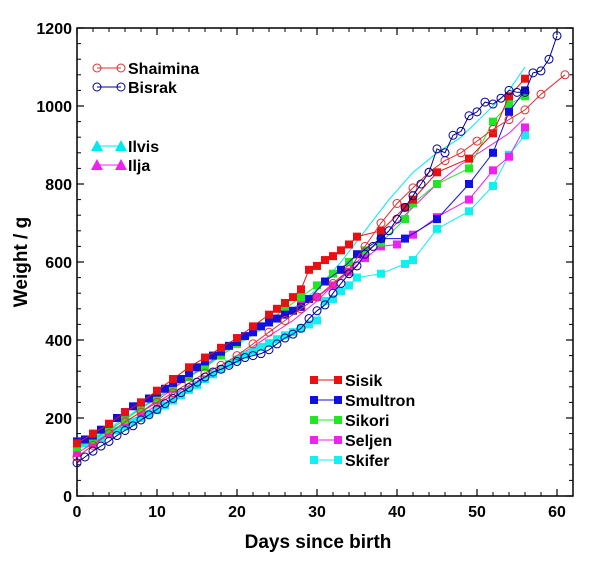 This screenshot has width=596, height=577. Describe the element at coordinates (338, 440) in the screenshot. I see `legend-marker-seljen` at that location.